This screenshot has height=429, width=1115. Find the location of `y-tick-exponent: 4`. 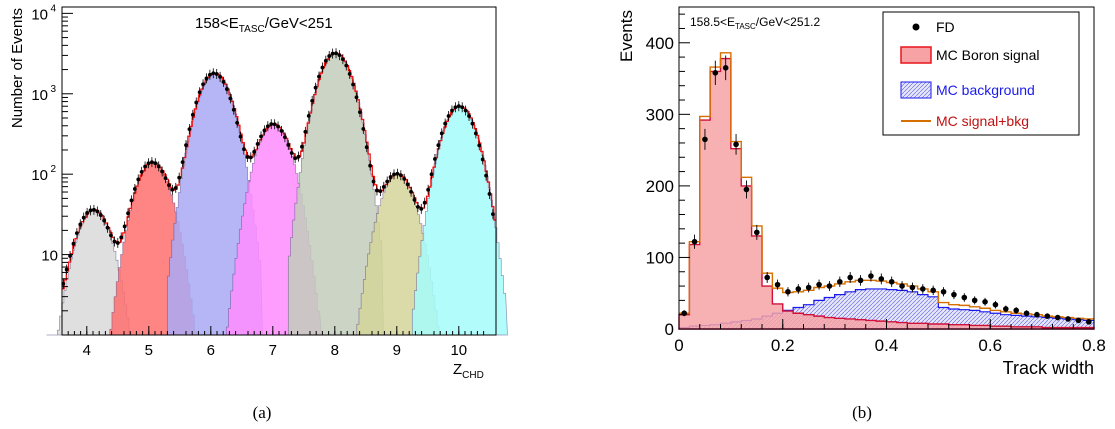

y-tick-exponent: 4 is located at coordinates (53, 8).